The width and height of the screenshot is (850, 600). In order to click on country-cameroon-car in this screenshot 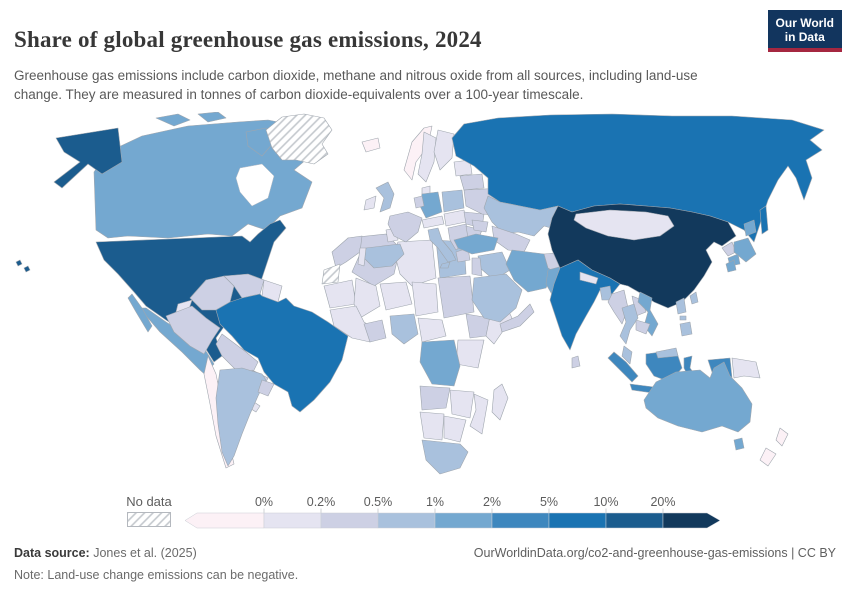, I will do `click(432, 330)`.